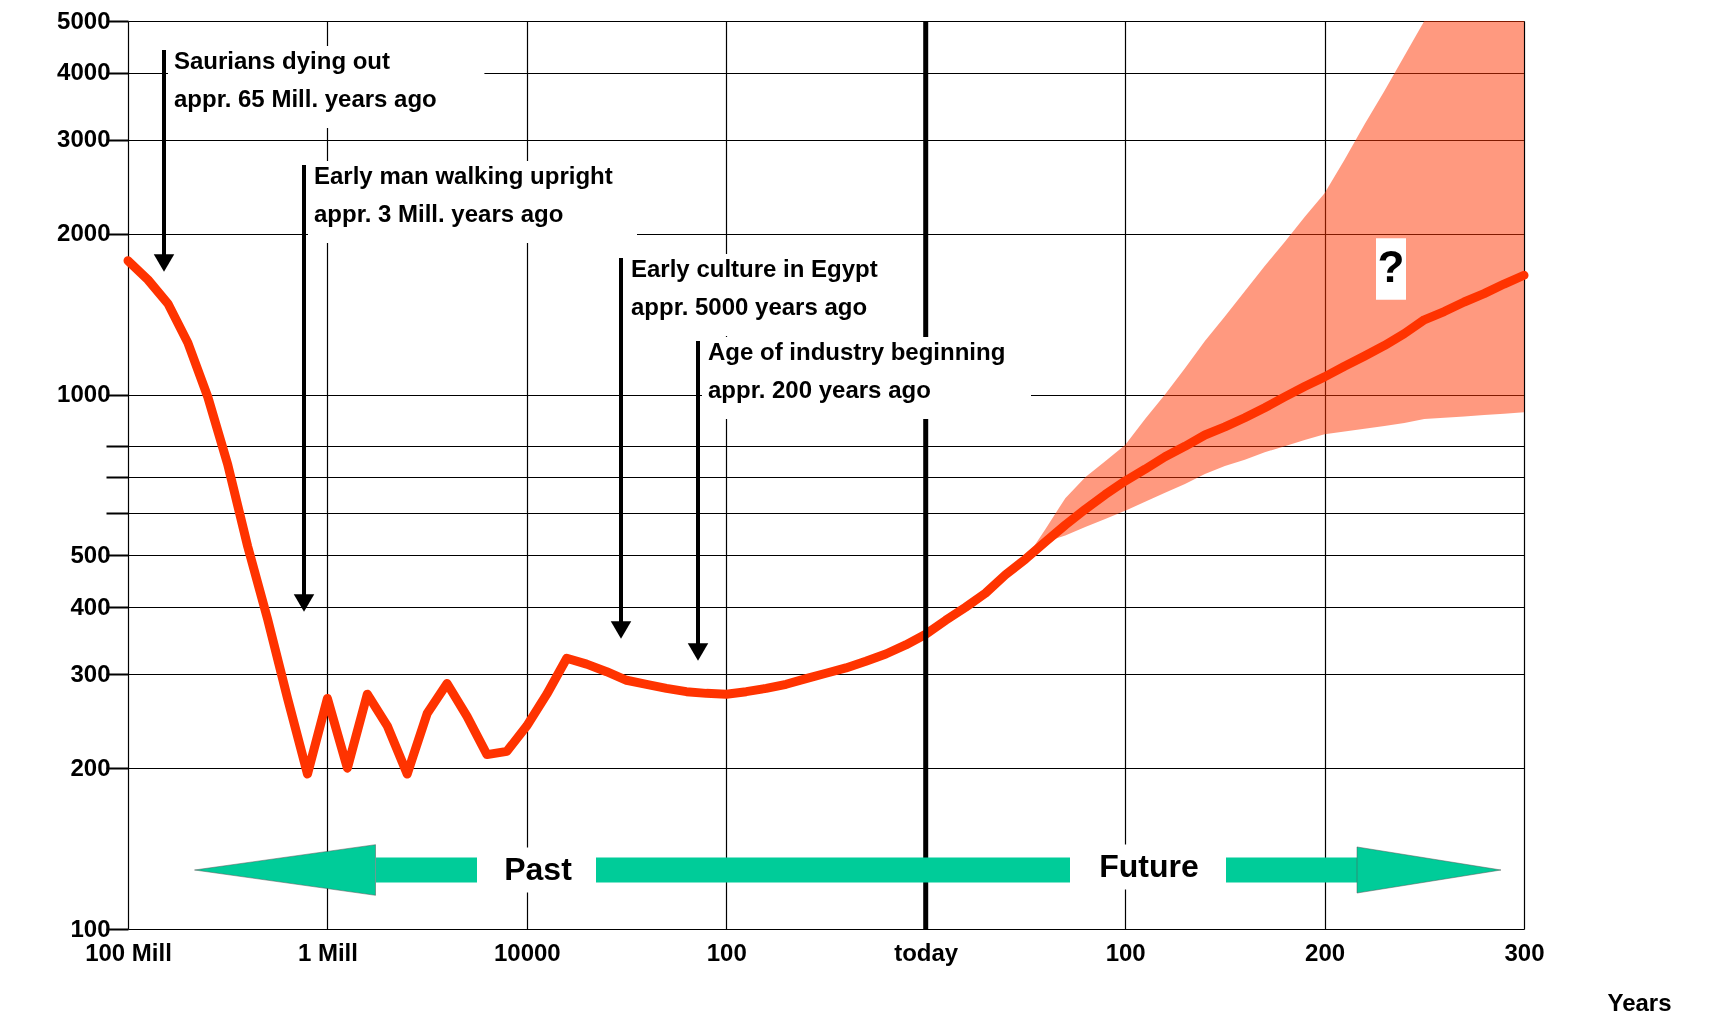 This screenshot has height=1031, width=1720. What do you see at coordinates (84, 139) in the screenshot?
I see `y-tick-label: 3000` at bounding box center [84, 139].